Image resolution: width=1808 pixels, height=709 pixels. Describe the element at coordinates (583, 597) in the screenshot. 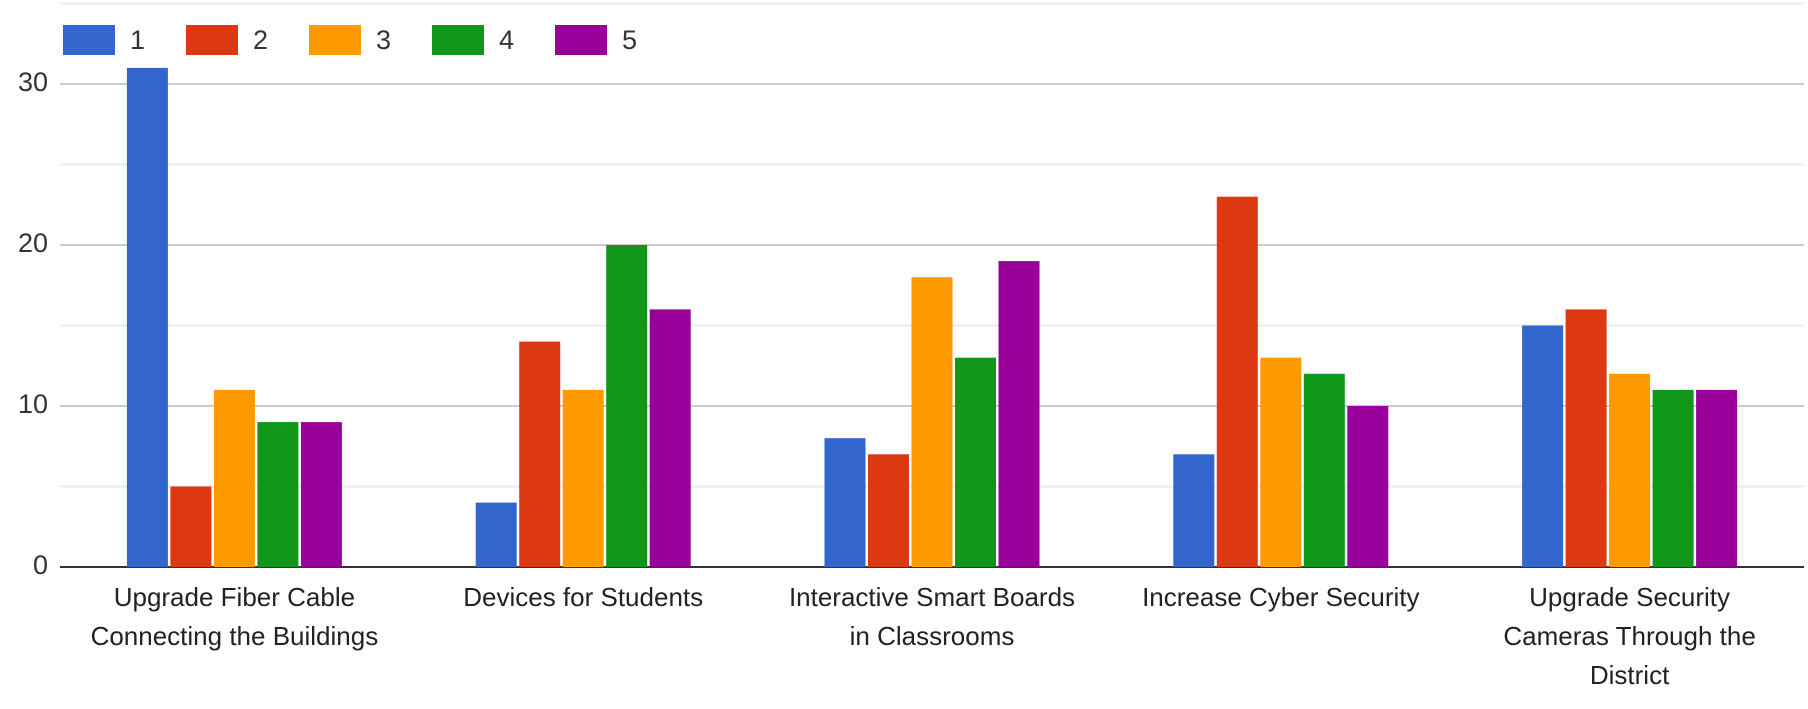

I see `x-tick-label: Devices for Students` at that location.